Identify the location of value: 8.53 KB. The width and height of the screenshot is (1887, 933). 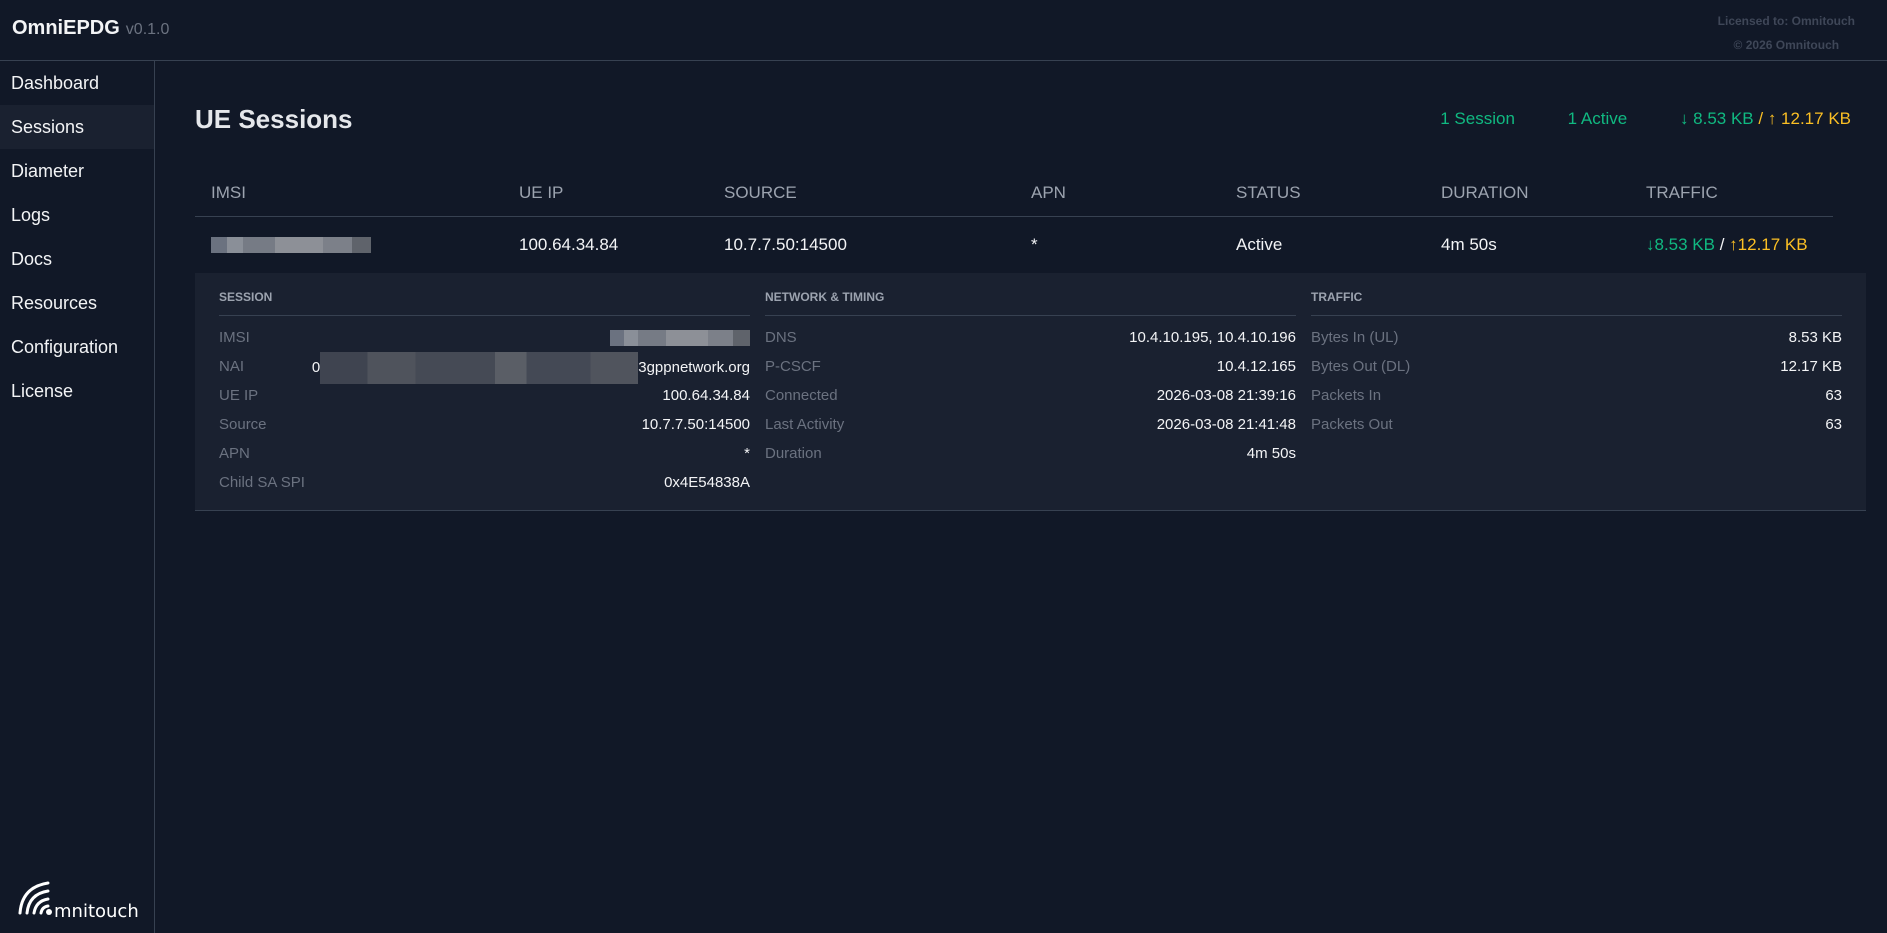
(1815, 337).